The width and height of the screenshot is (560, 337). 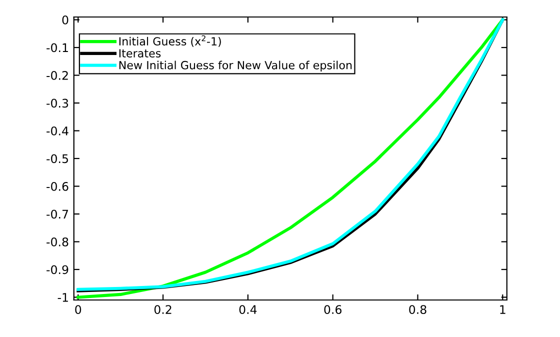 I want to click on x-tick-label: 0, so click(x=78, y=309).